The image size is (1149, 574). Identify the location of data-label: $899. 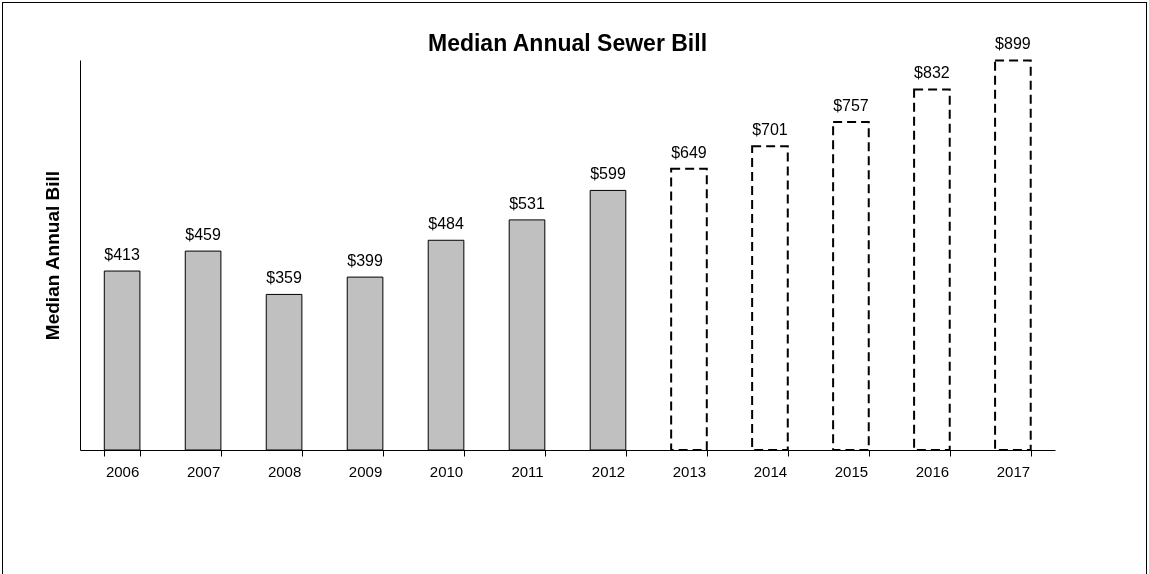
(1013, 44).